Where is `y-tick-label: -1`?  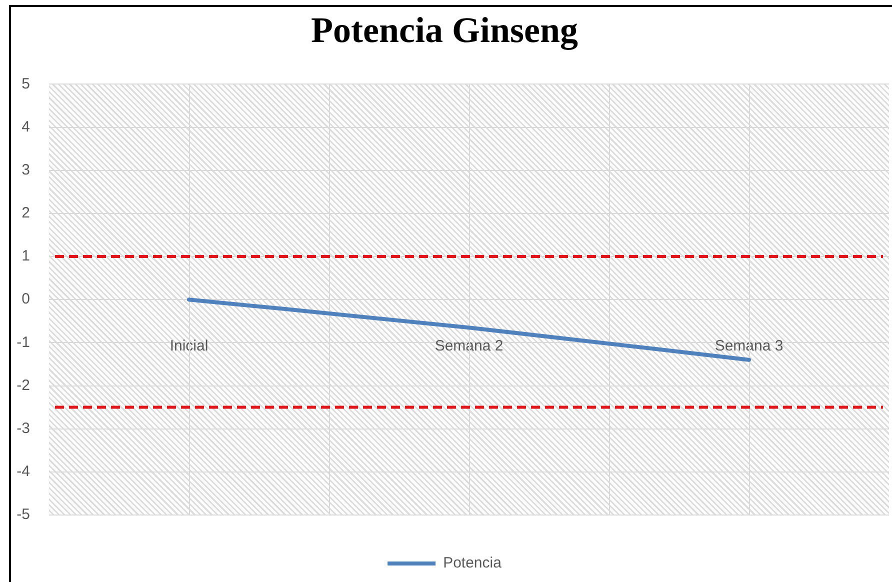
y-tick-label: -1 is located at coordinates (23, 342).